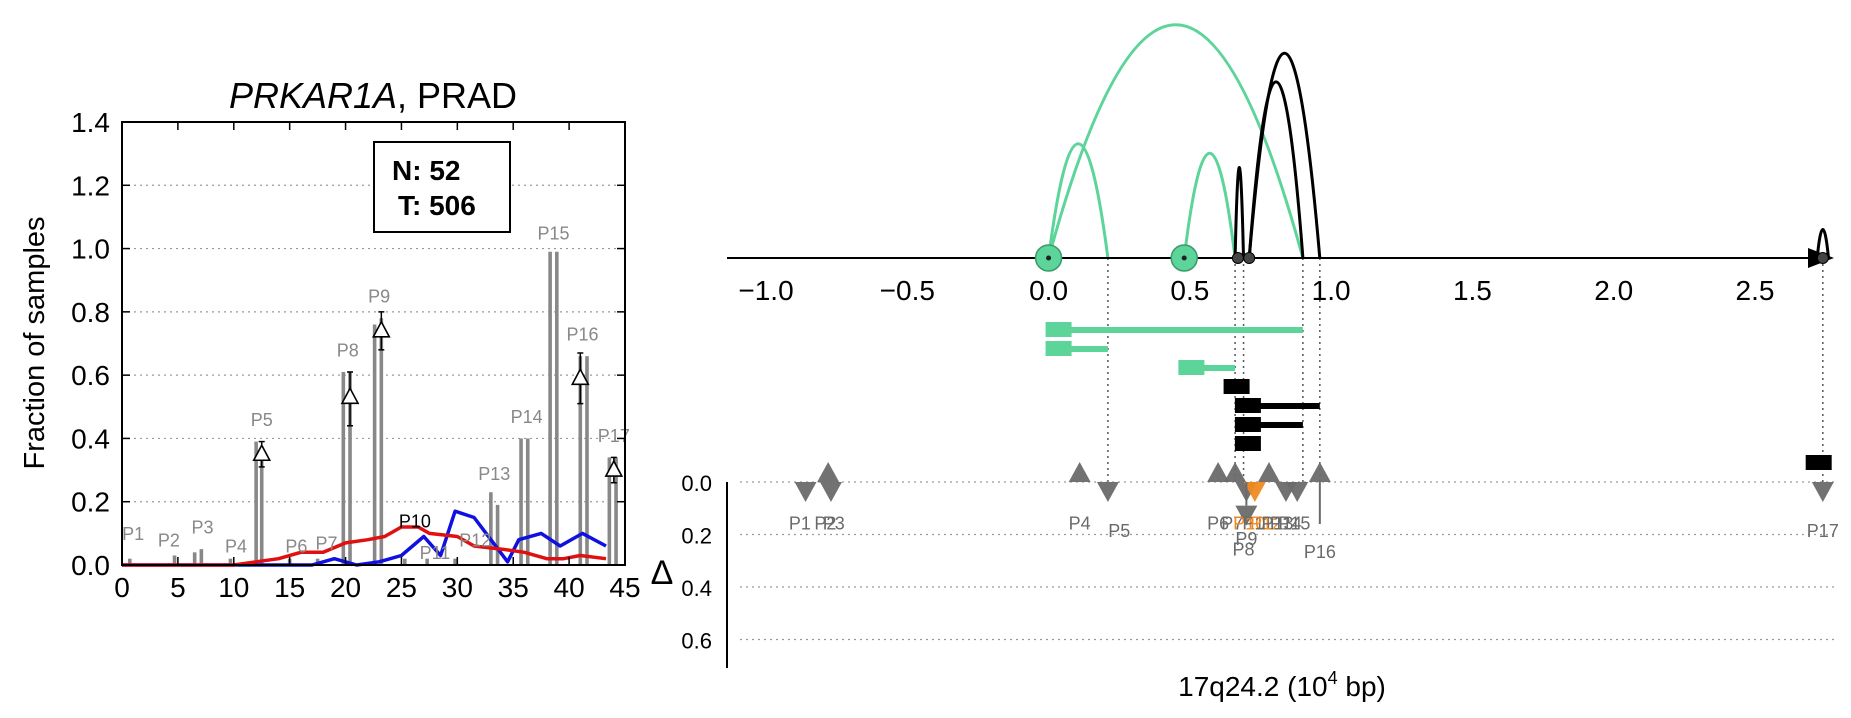 This screenshot has width=1851, height=718. What do you see at coordinates (1438, 396) in the screenshot?
I see `right-transcripts` at bounding box center [1438, 396].